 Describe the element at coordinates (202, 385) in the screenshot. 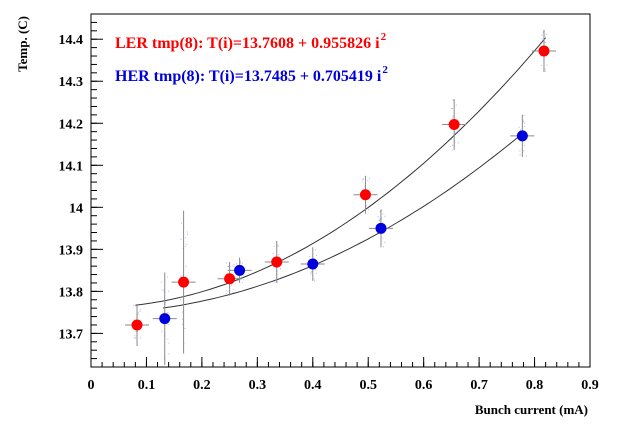

I see `x-tick-label: 0.2` at that location.